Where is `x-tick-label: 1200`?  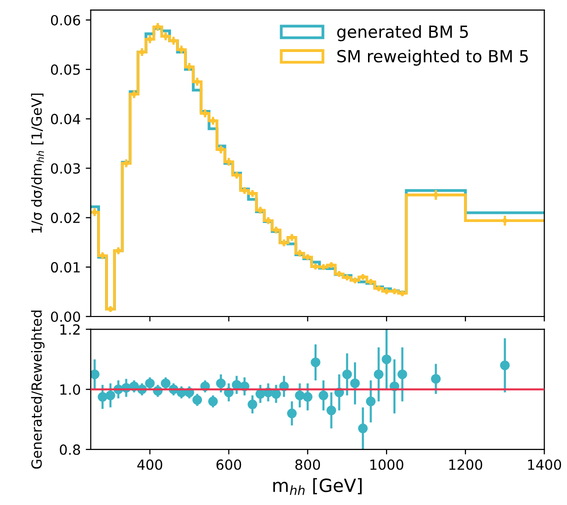 x-tick-label: 1200 is located at coordinates (465, 464).